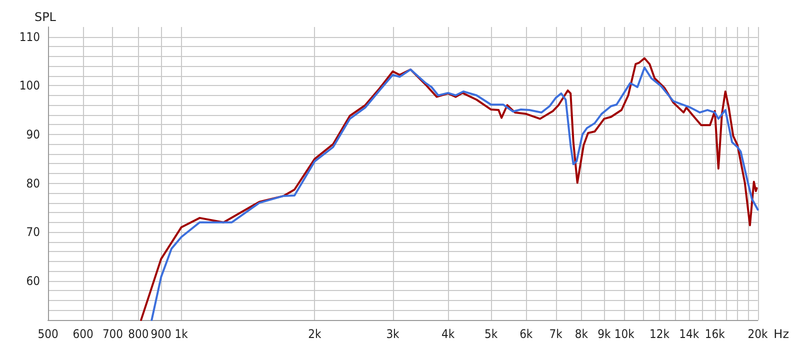 Image resolution: width=800 pixels, height=352 pixels. What do you see at coordinates (113, 334) in the screenshot?
I see `x-tick-label: 700` at bounding box center [113, 334].